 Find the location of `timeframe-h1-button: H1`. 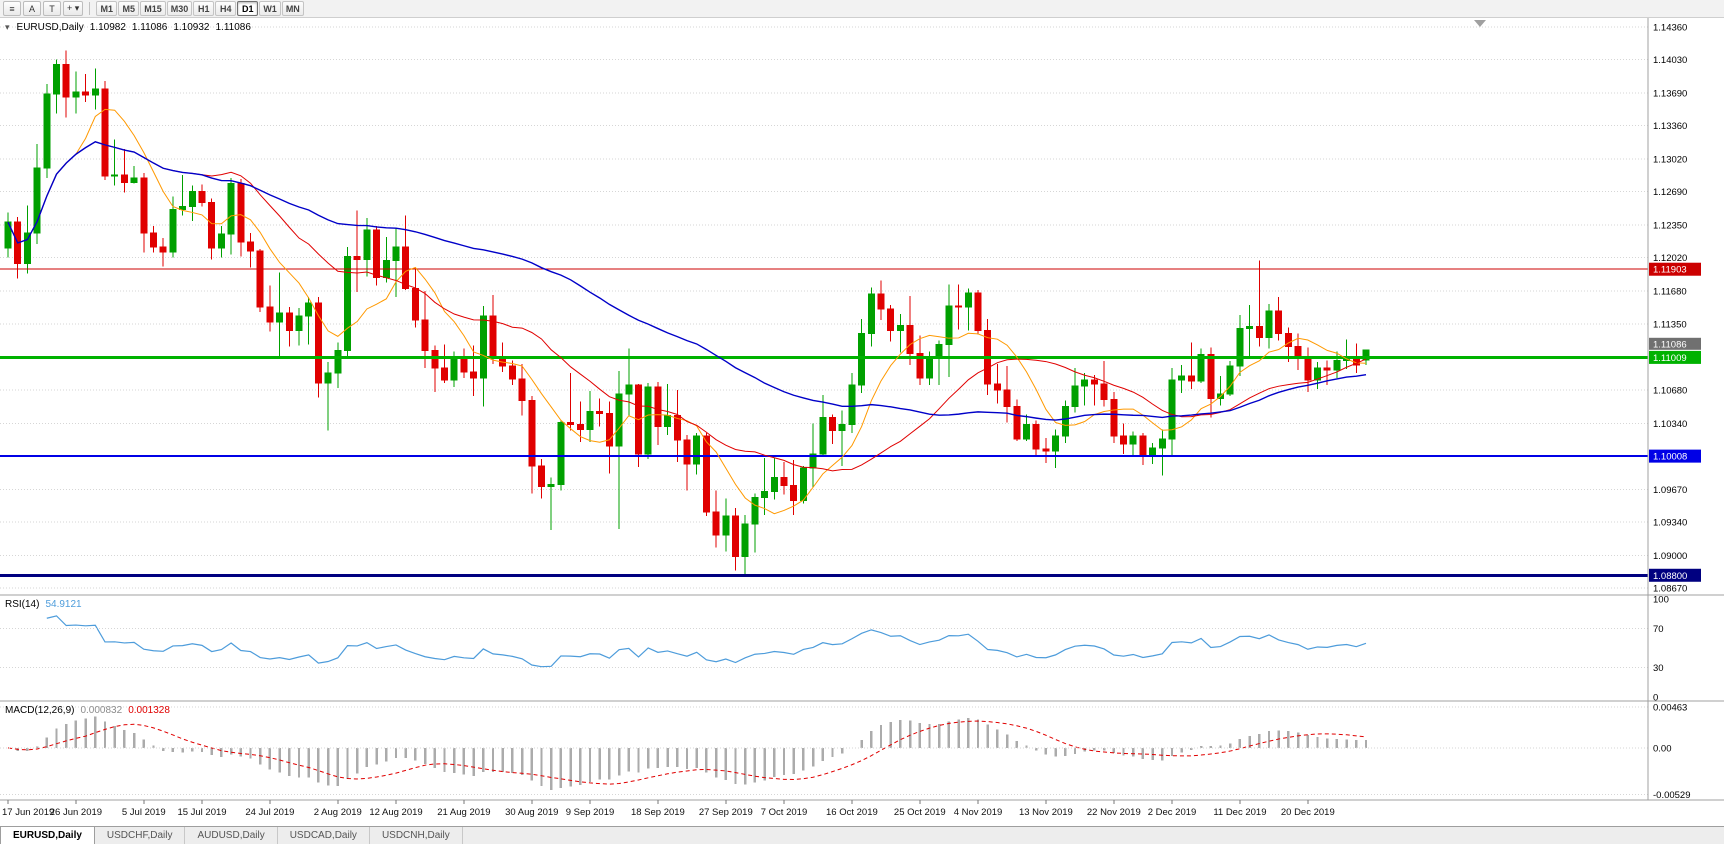

timeframe-h1-button: H1 is located at coordinates (204, 8).